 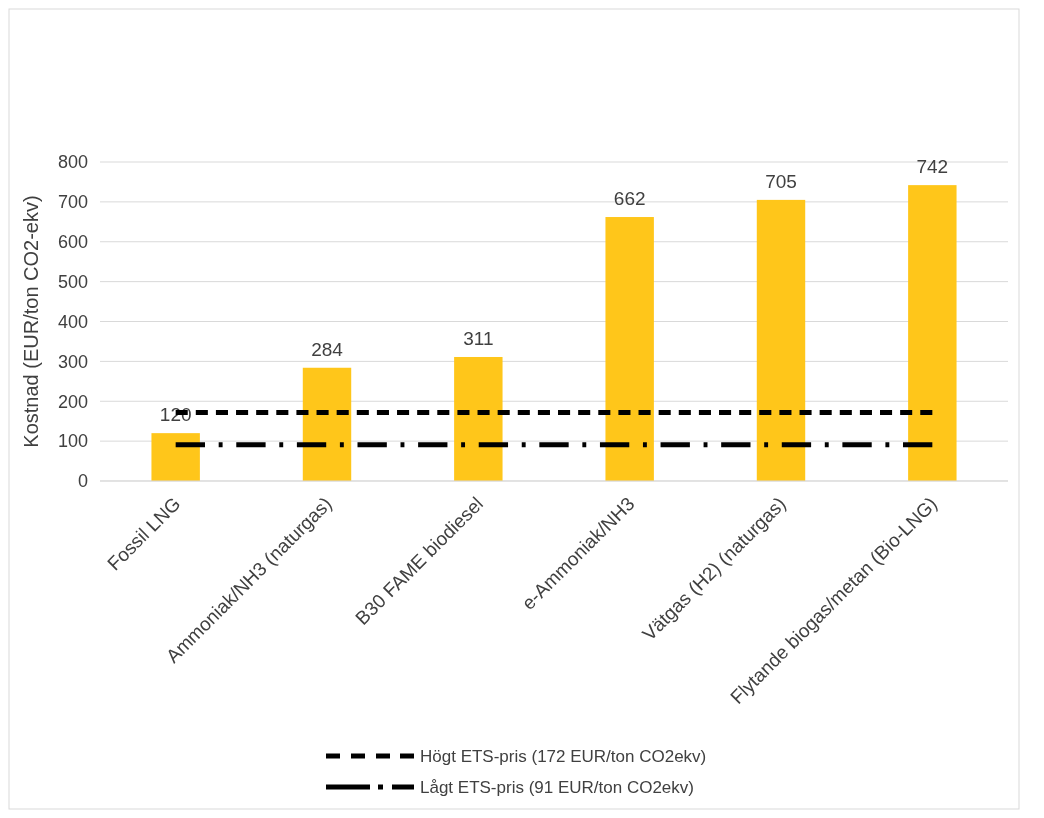 I want to click on legend-label: Högt ETS-pris (172 EUR/ton CO2ekv), so click(x=563, y=756).